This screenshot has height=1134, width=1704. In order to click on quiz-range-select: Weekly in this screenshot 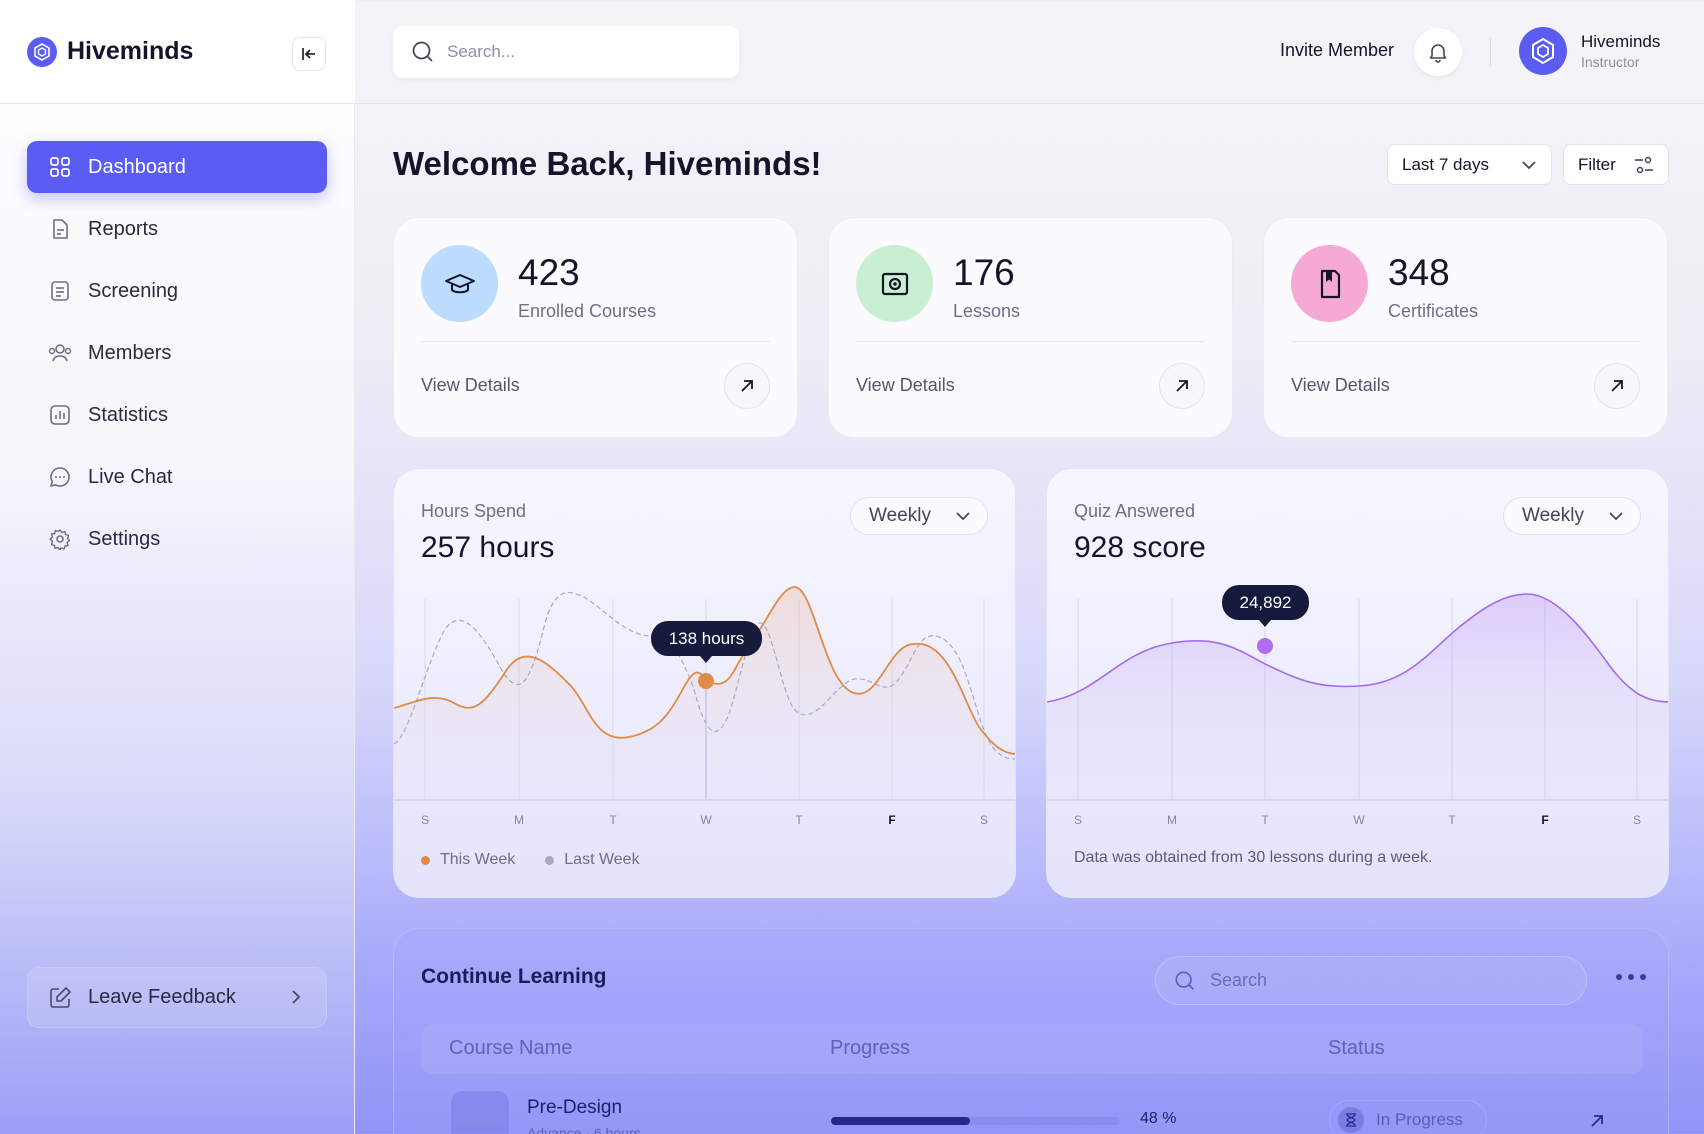, I will do `click(1572, 516)`.